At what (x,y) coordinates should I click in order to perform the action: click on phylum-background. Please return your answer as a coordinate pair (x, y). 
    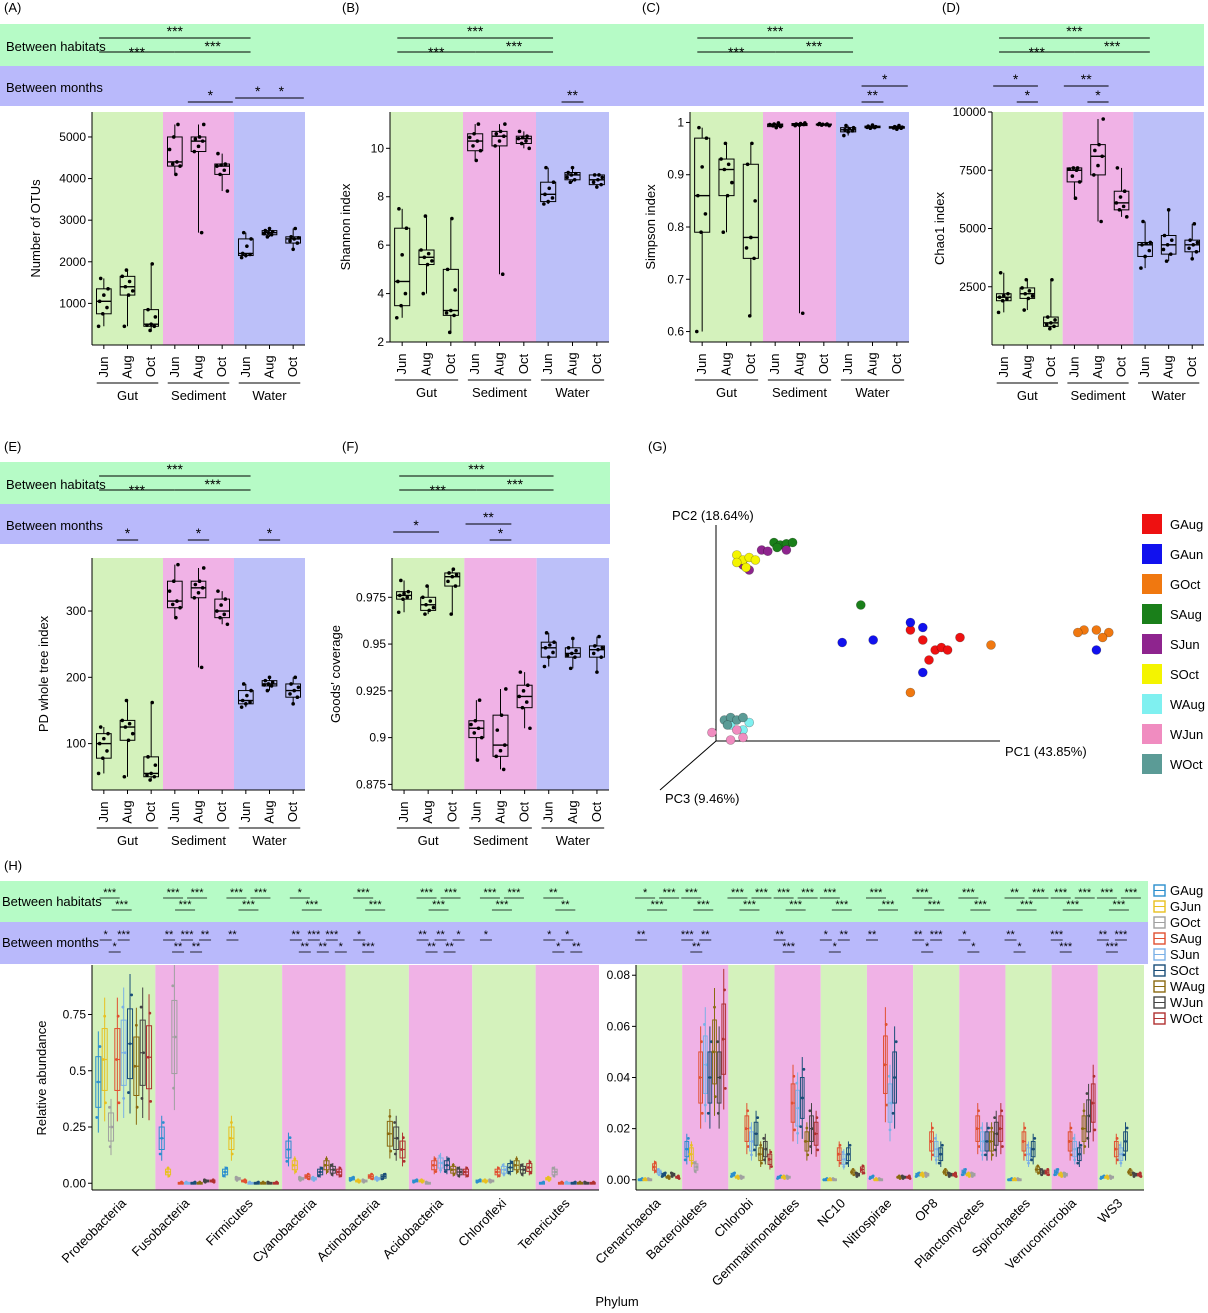
    Looking at the image, I should click on (440, 1077).